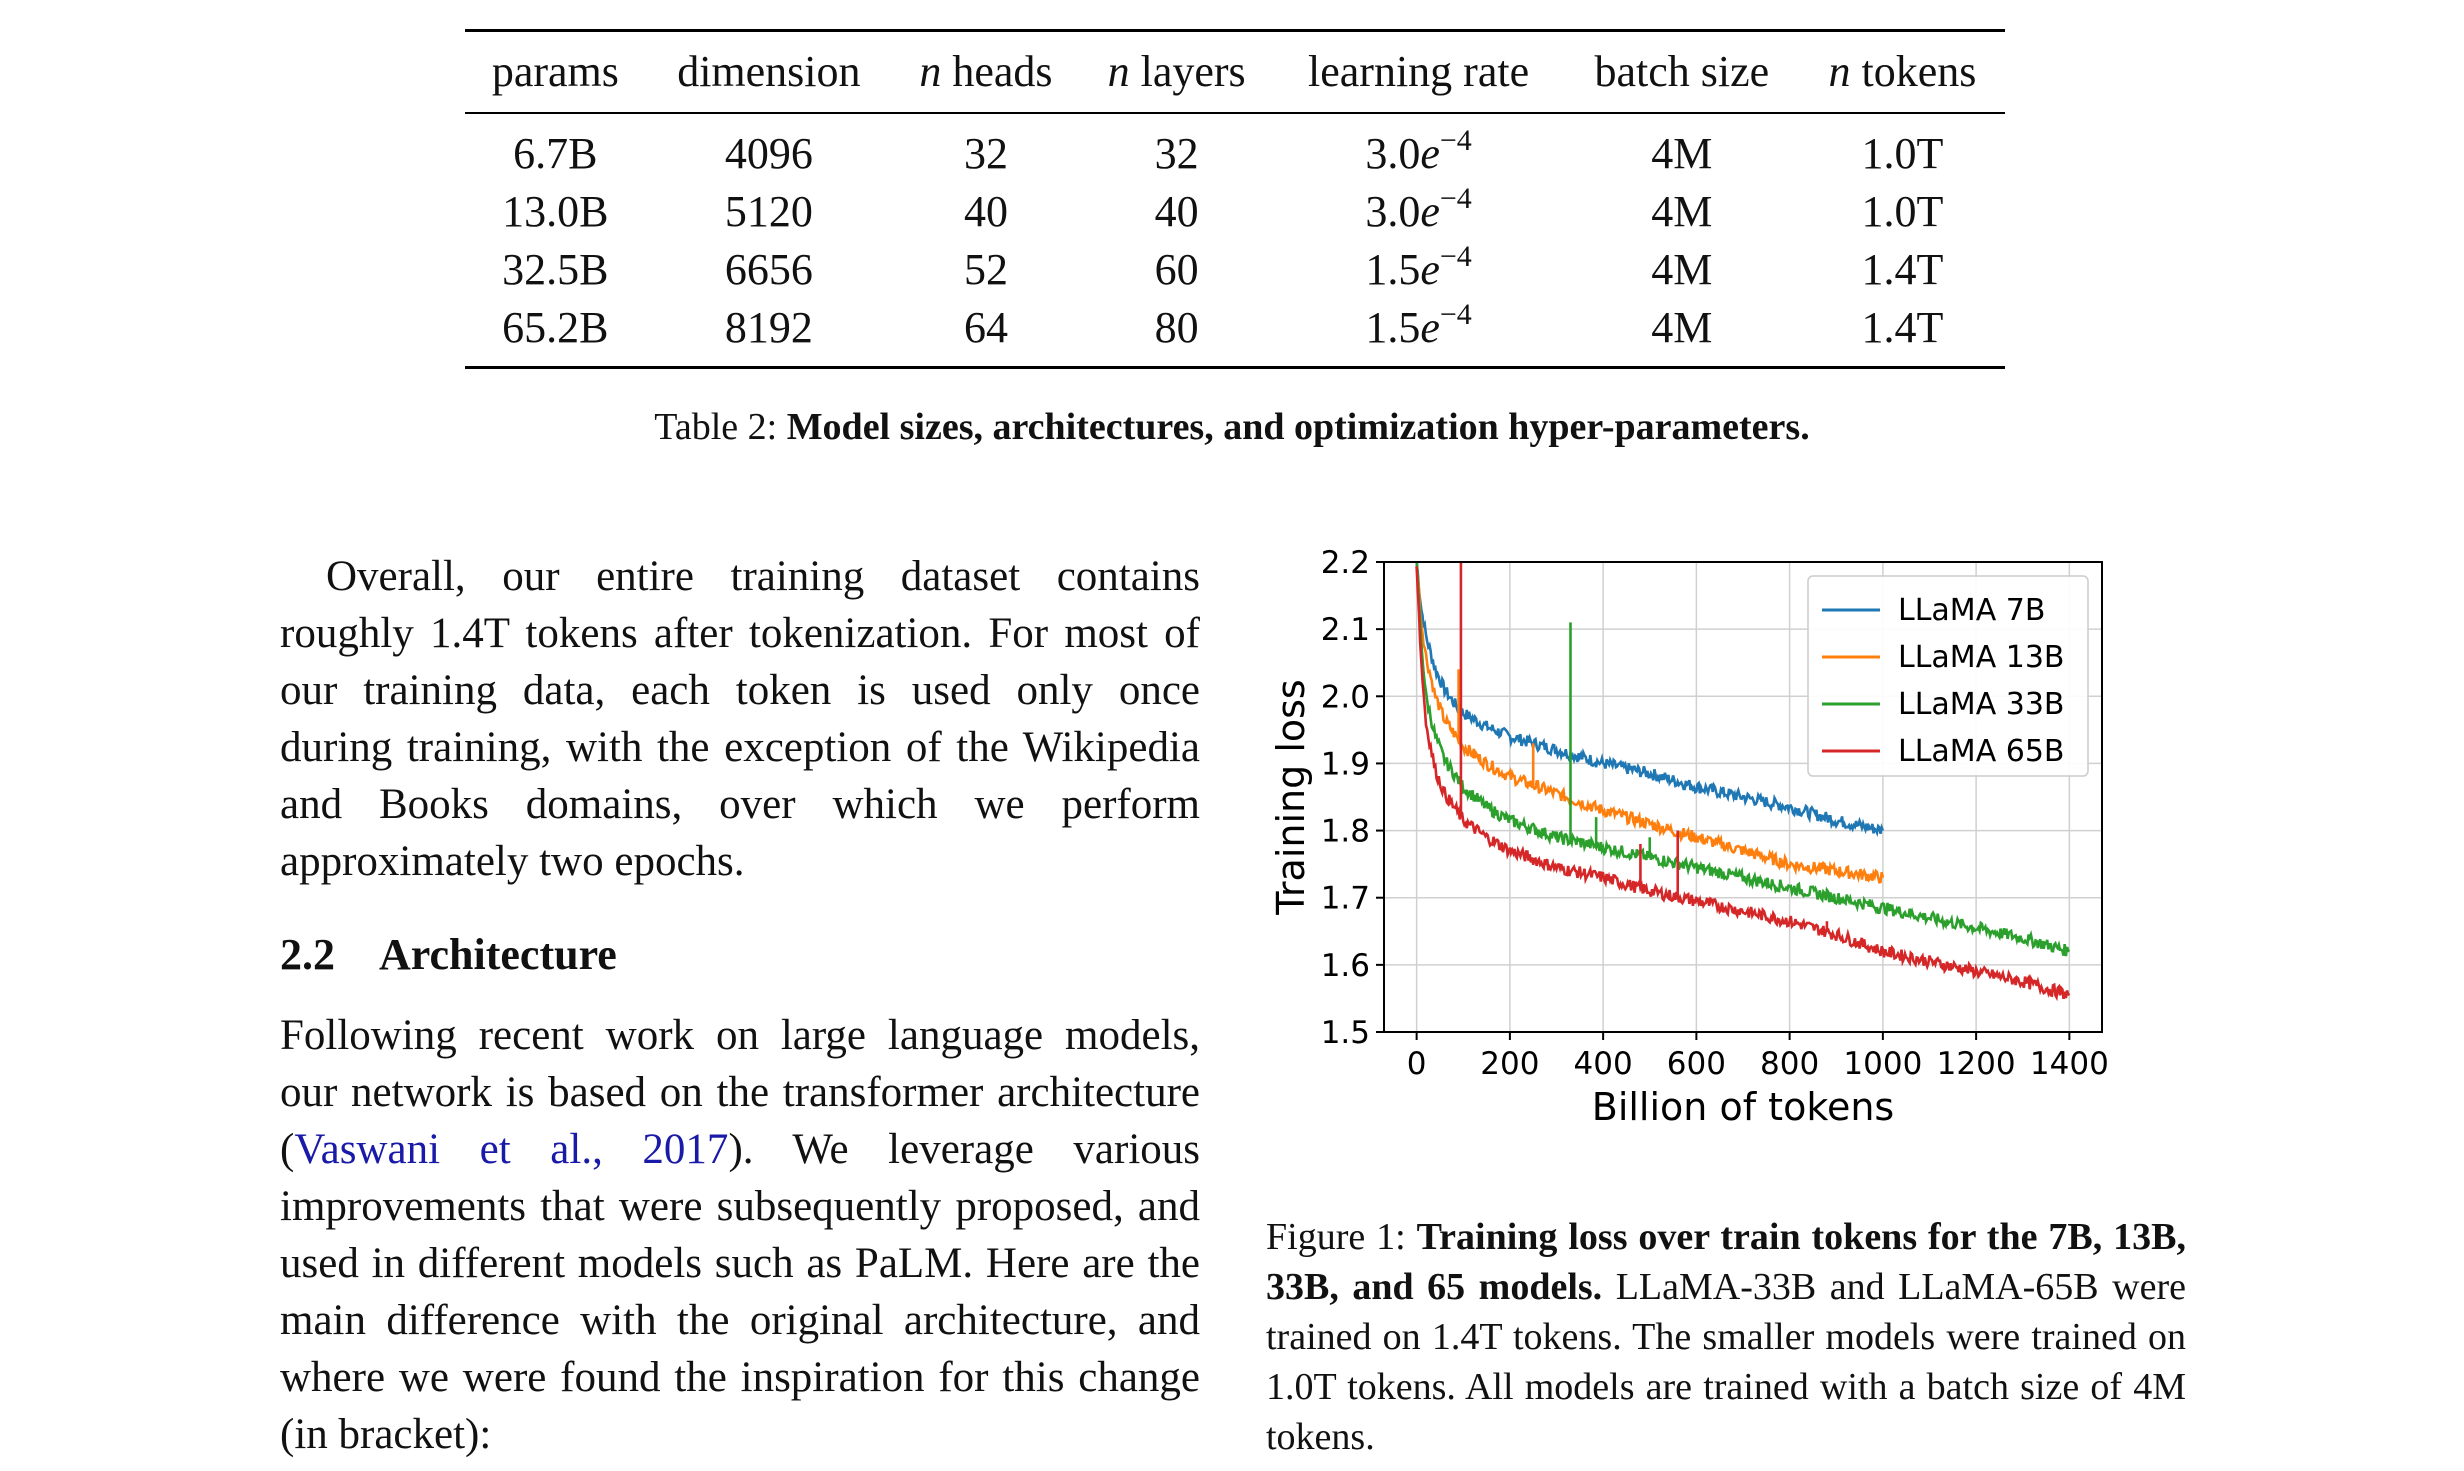 The height and width of the screenshot is (1471, 2464). I want to click on header-n-layers: n layers, so click(1176, 71).